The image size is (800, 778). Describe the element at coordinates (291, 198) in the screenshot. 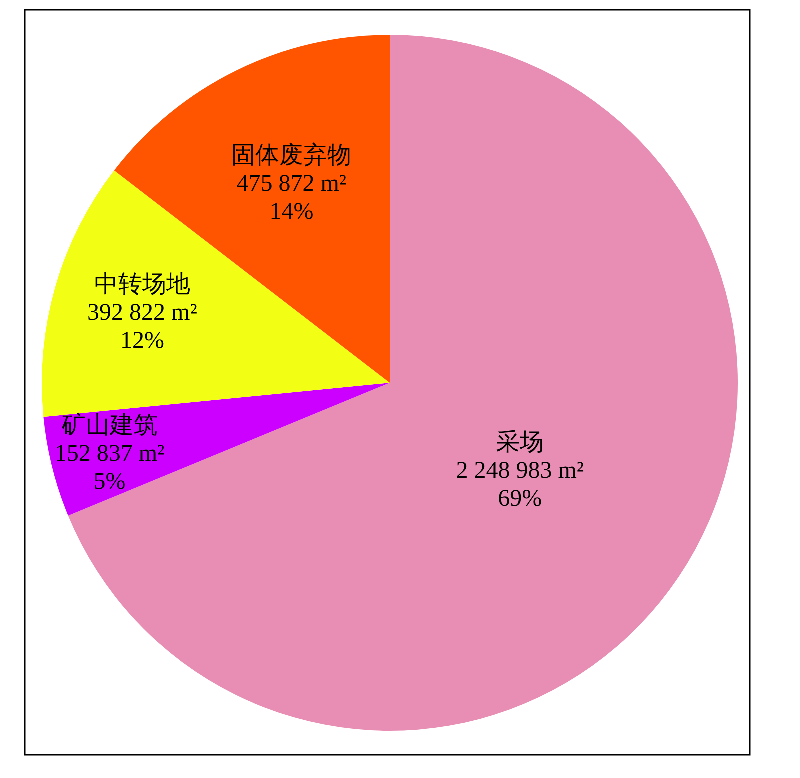

I see `data-label: 475 872 m² 14%` at that location.